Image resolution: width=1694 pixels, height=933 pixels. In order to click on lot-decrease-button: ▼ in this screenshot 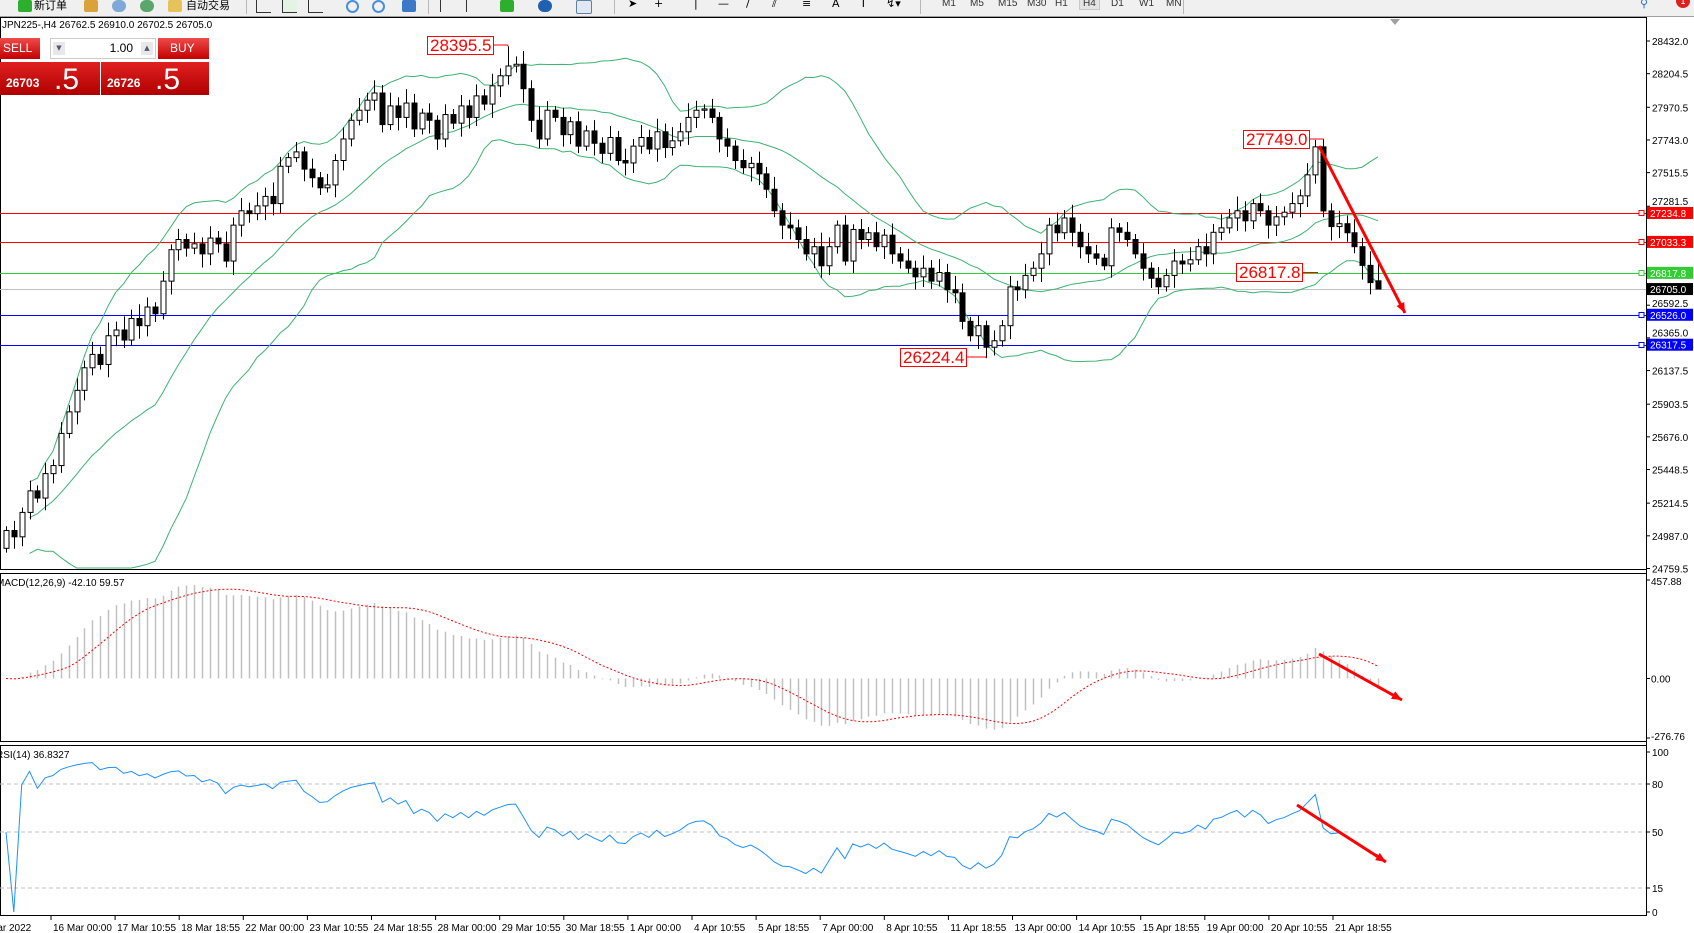, I will do `click(59, 48)`.